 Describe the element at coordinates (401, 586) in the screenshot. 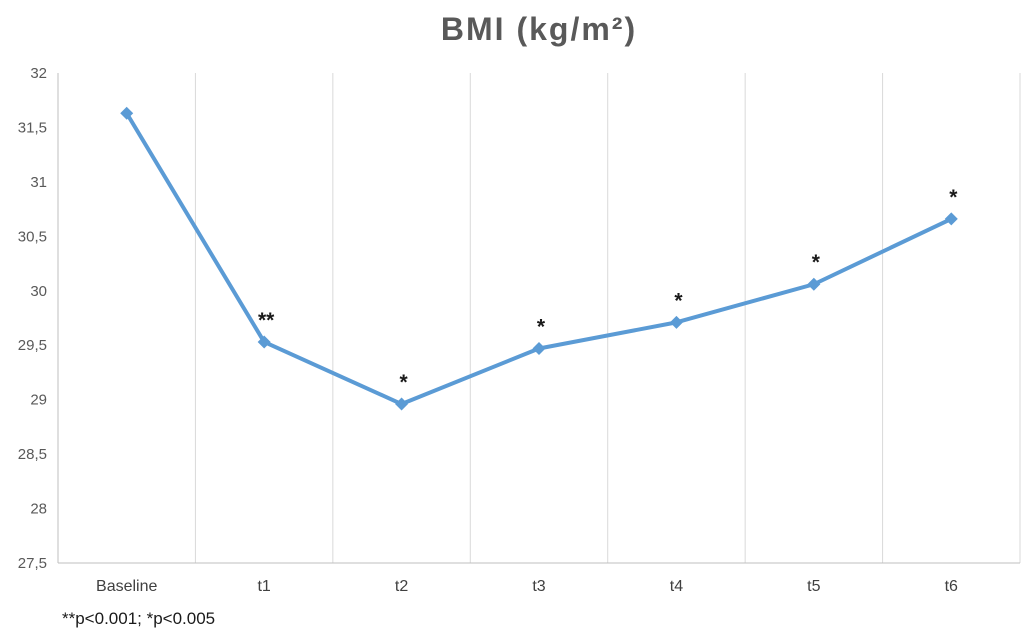

I see `x-tick-label: t2` at that location.